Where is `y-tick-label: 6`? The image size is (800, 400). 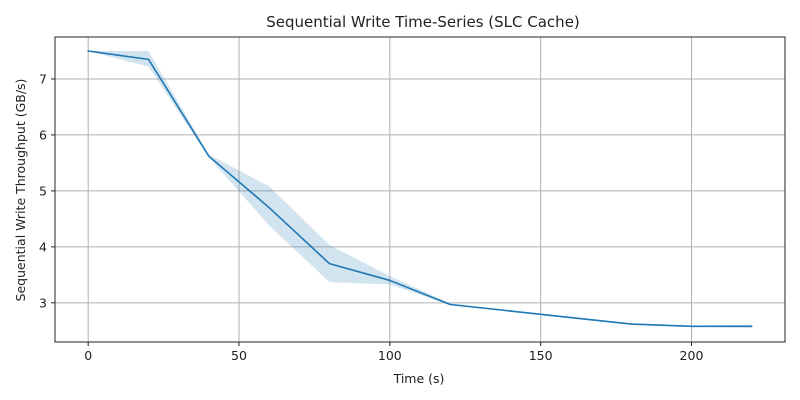 y-tick-label: 6 is located at coordinates (43, 134).